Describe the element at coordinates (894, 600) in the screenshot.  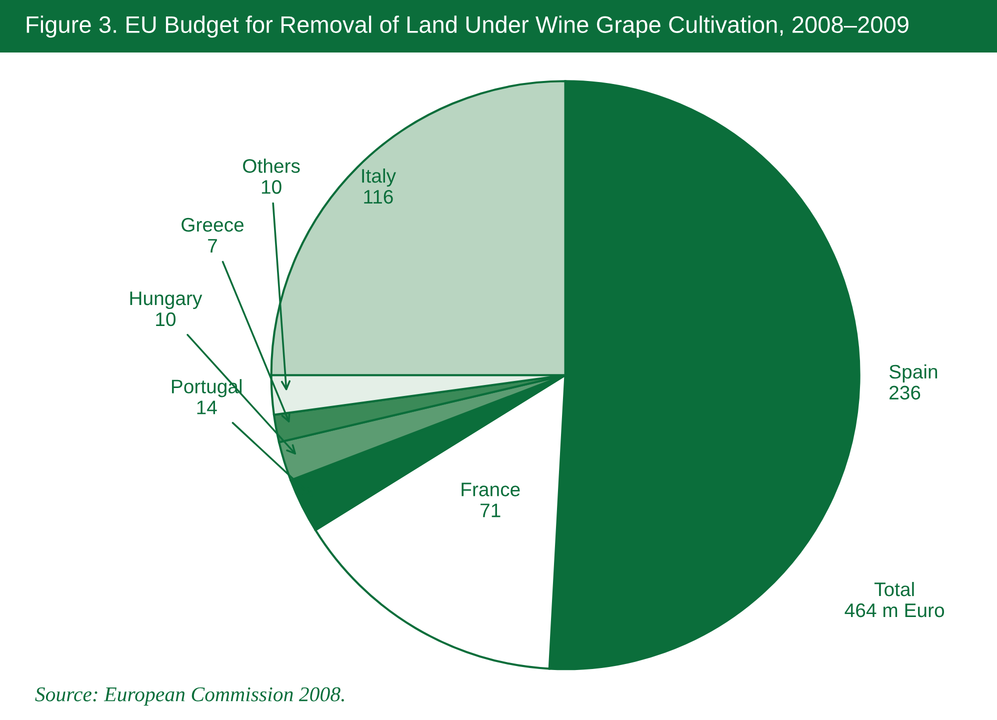
I see `text: Total 464 m Euro` at that location.